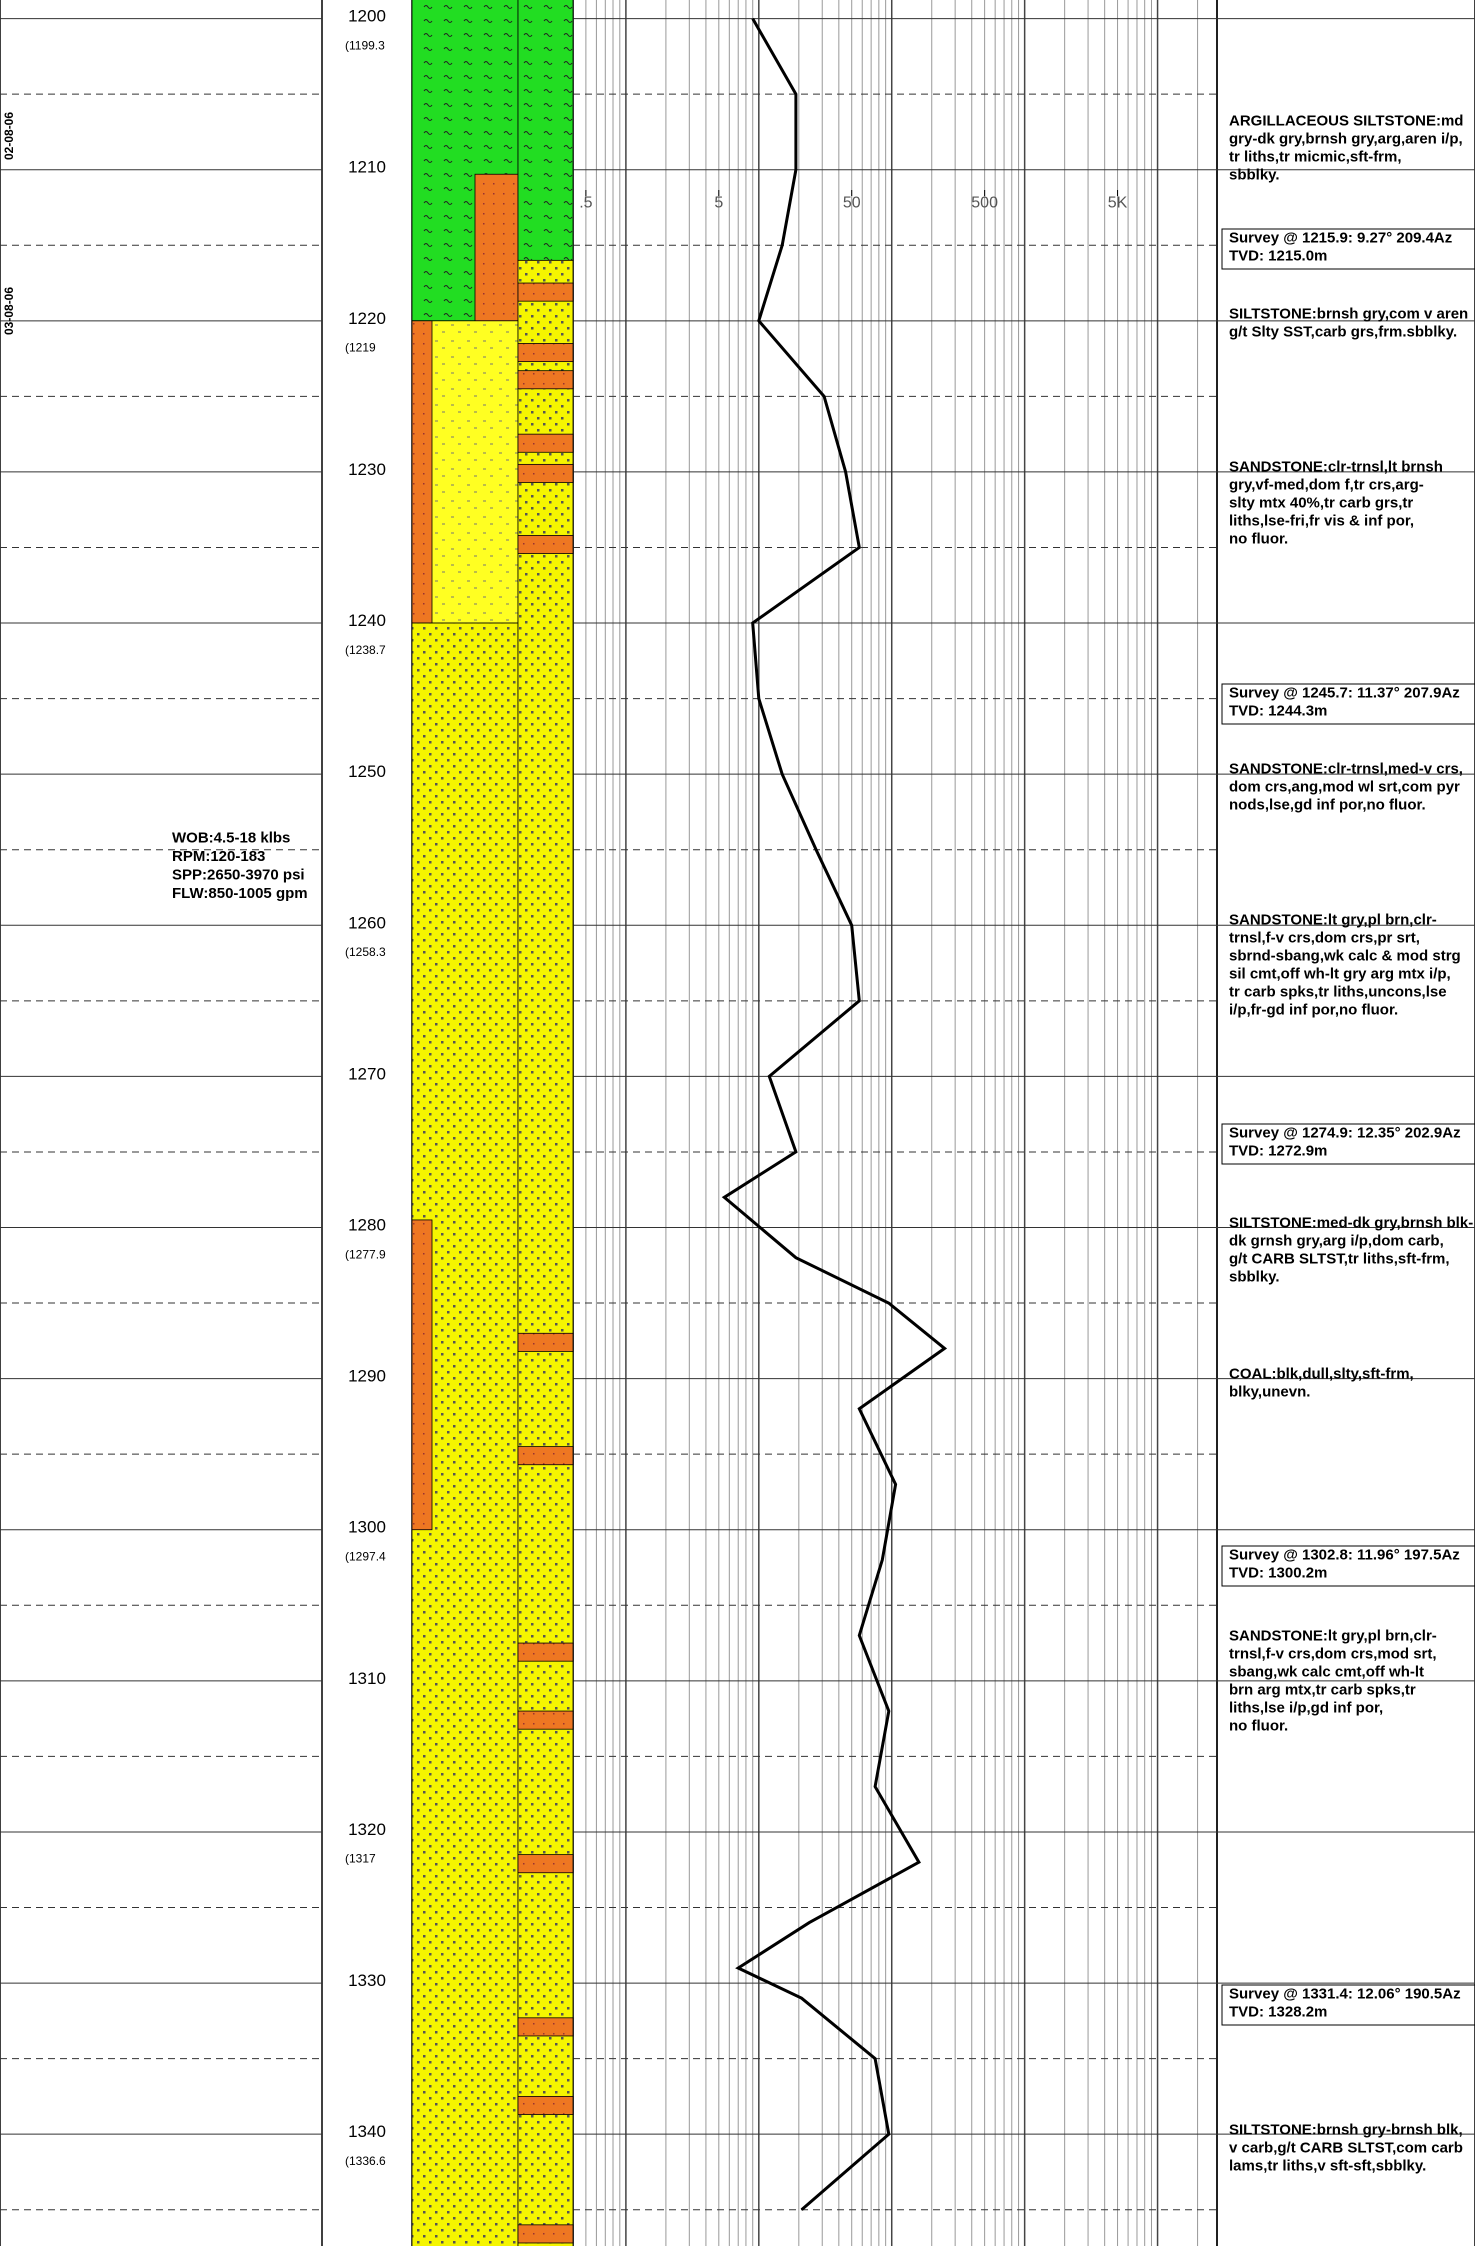 The image size is (1475, 2251). What do you see at coordinates (1346, 138) in the screenshot?
I see `lithology-description: gry-dk gry,brnsh gry,arg,aren i/p,` at bounding box center [1346, 138].